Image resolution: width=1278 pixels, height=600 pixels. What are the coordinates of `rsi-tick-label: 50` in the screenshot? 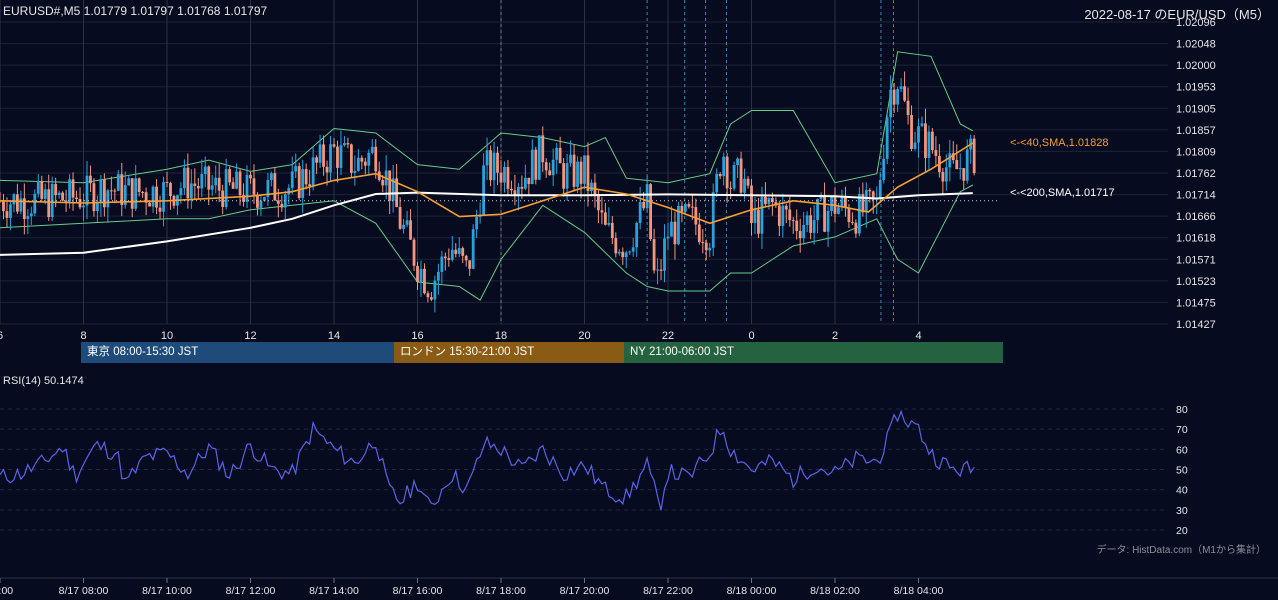 It's located at (1182, 471).